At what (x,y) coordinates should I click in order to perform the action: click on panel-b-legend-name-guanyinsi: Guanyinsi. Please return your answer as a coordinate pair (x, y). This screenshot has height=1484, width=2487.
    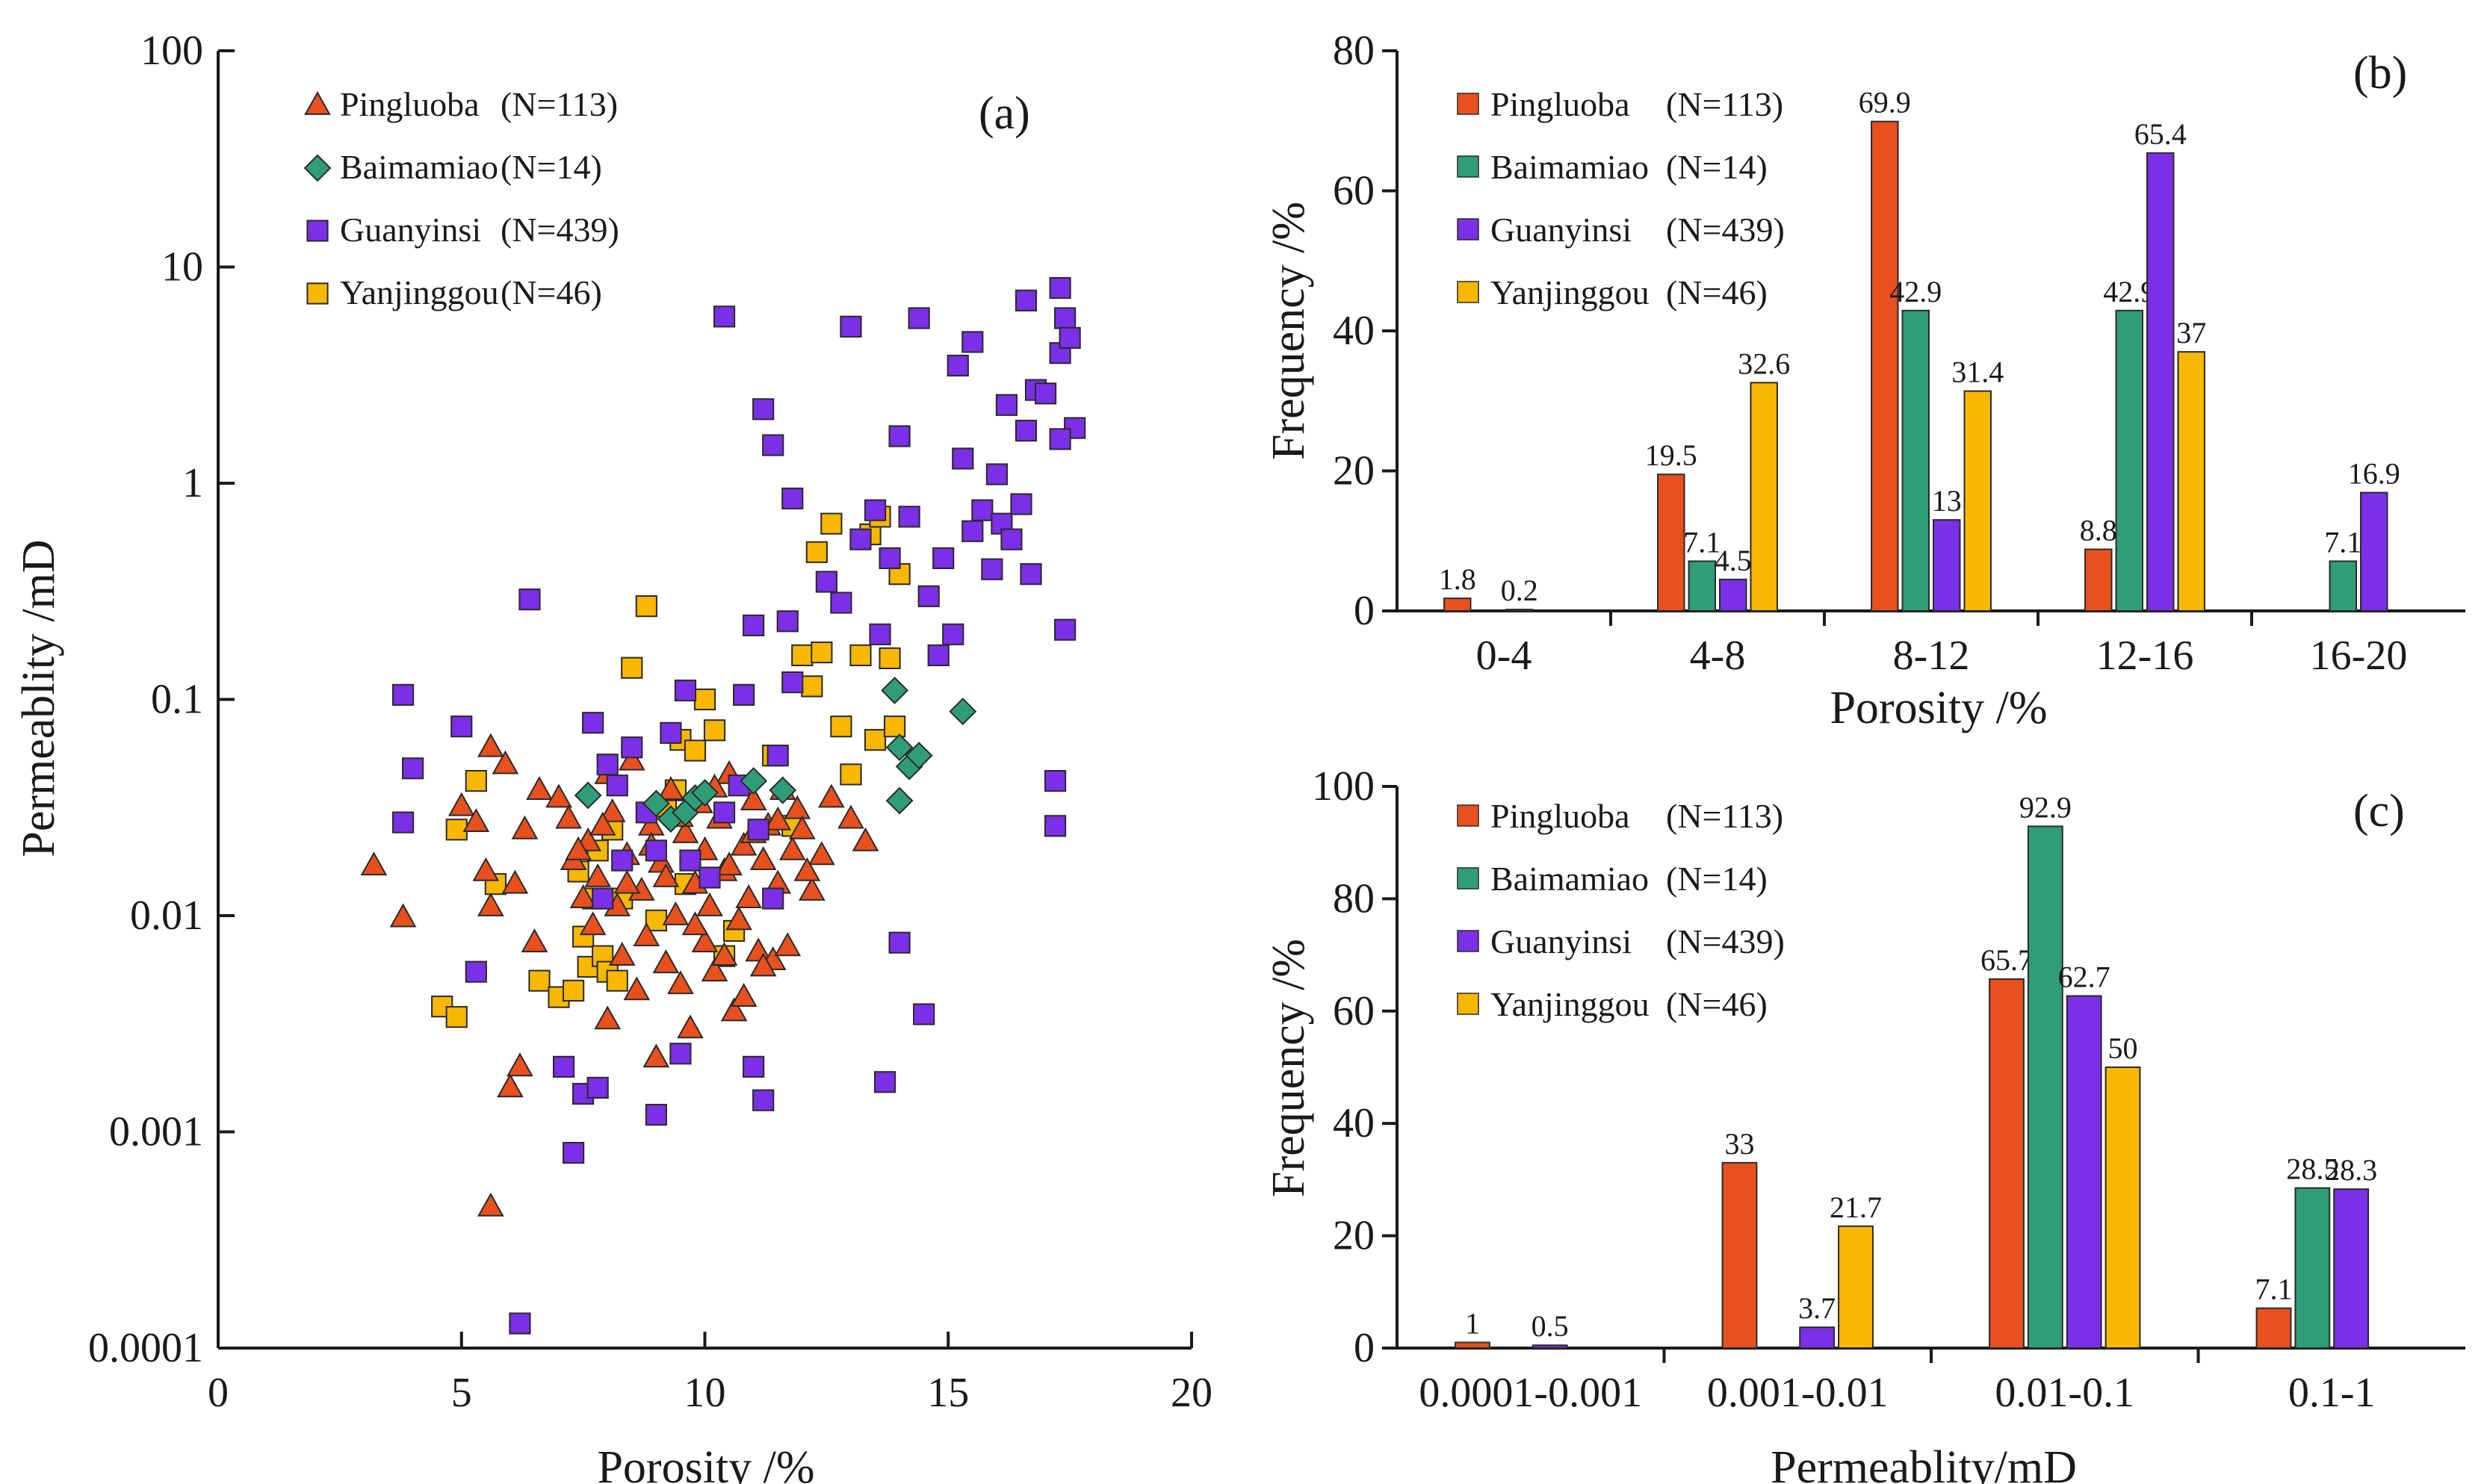
    Looking at the image, I should click on (1561, 230).